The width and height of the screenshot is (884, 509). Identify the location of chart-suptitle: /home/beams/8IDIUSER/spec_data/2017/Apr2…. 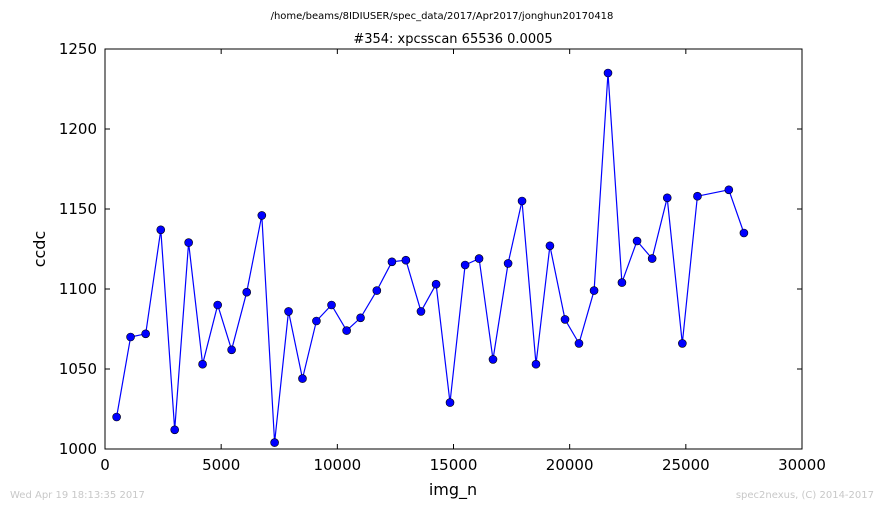
(442, 16).